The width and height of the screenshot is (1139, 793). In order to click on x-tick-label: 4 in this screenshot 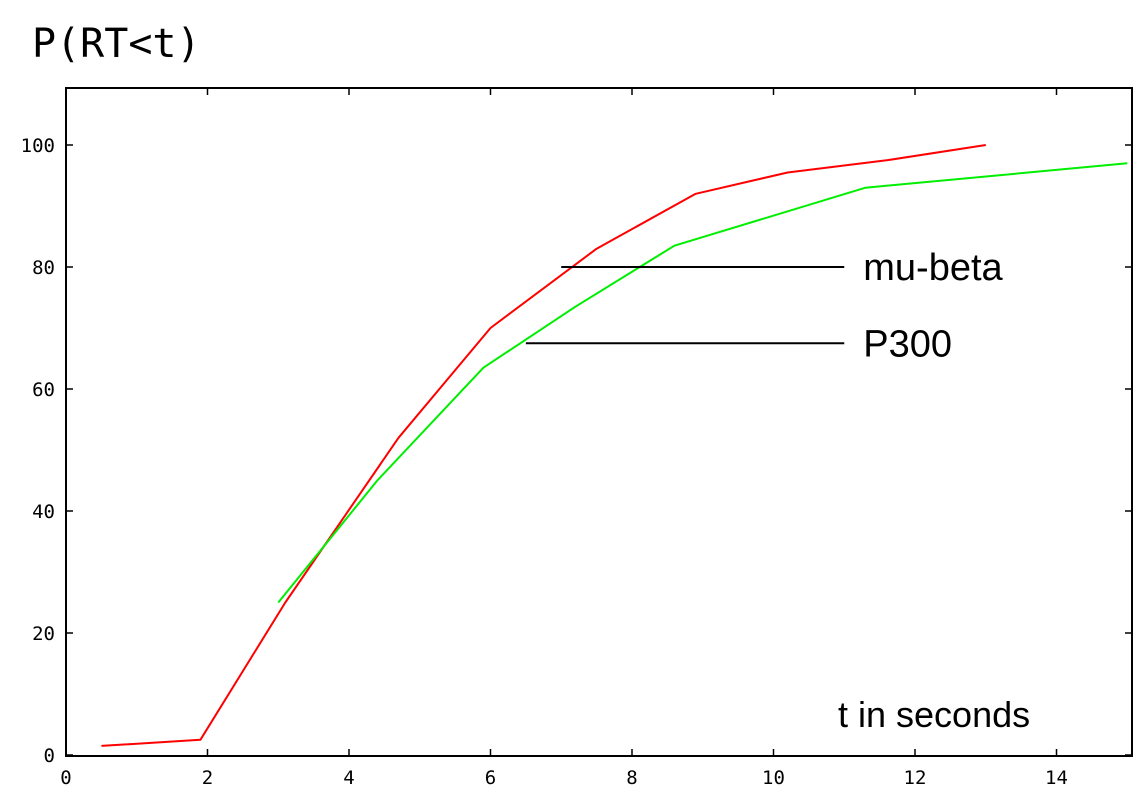, I will do `click(348, 778)`.